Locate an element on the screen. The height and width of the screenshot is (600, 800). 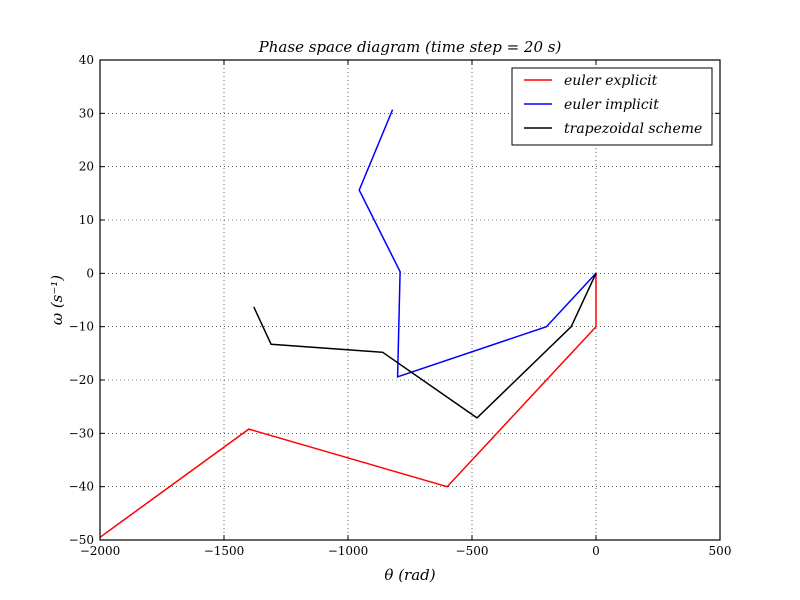
series-line-trapezoidal-scheme is located at coordinates (425, 345).